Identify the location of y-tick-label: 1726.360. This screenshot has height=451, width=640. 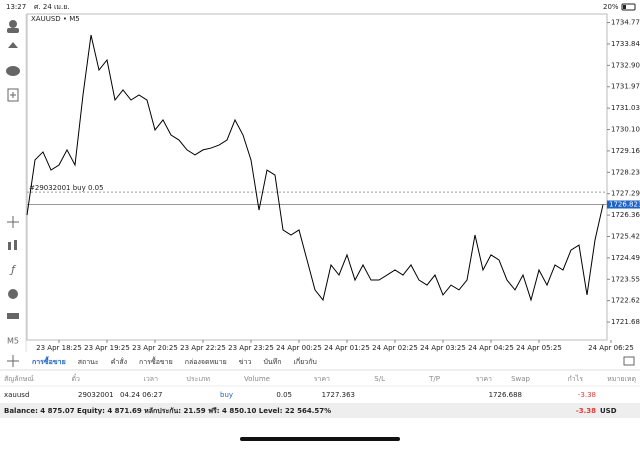
(625, 215).